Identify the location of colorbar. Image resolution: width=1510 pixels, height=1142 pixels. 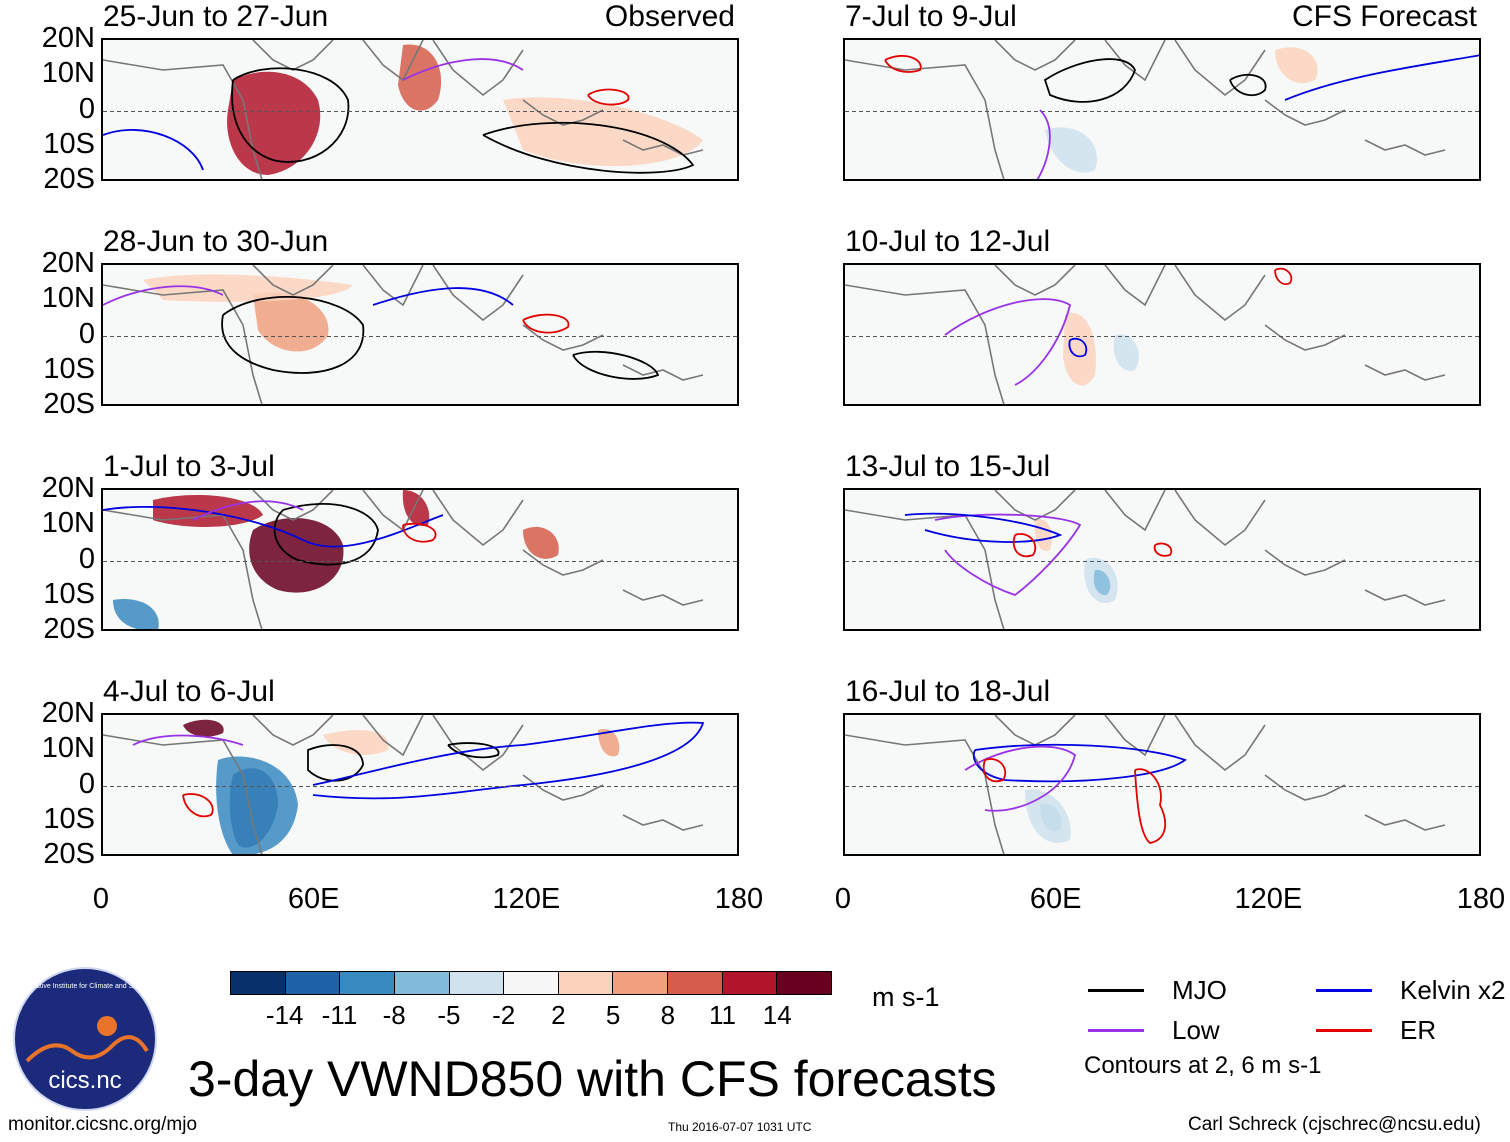
(531, 983).